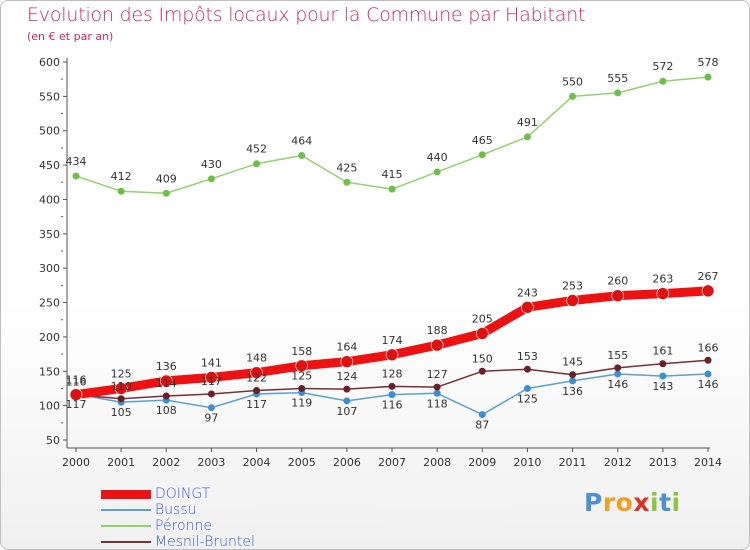 This screenshot has height=550, width=750. Describe the element at coordinates (641, 502) in the screenshot. I see `logo-letter: x` at that location.